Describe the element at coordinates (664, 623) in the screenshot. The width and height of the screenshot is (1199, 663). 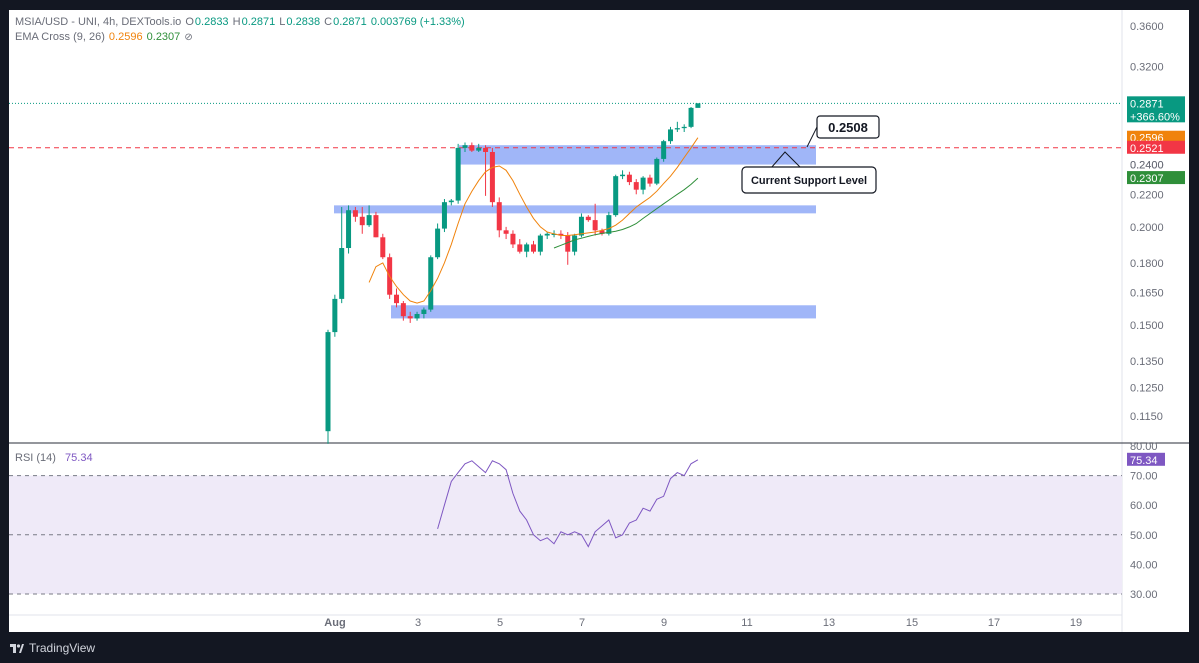
I see `time-tick-label: 9` at that location.